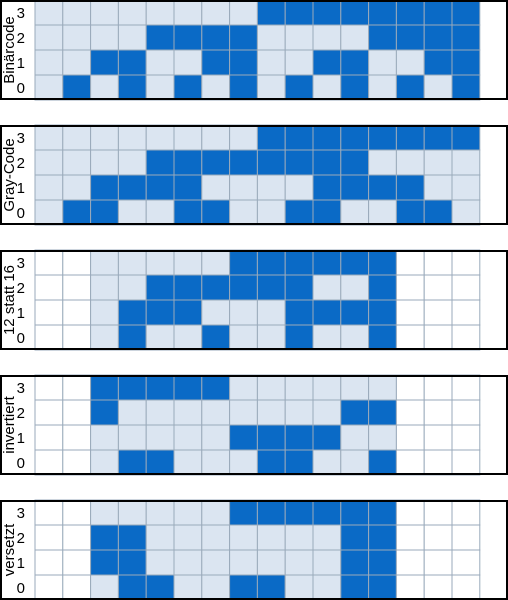  I want to click on row-label: 0, so click(21, 213).